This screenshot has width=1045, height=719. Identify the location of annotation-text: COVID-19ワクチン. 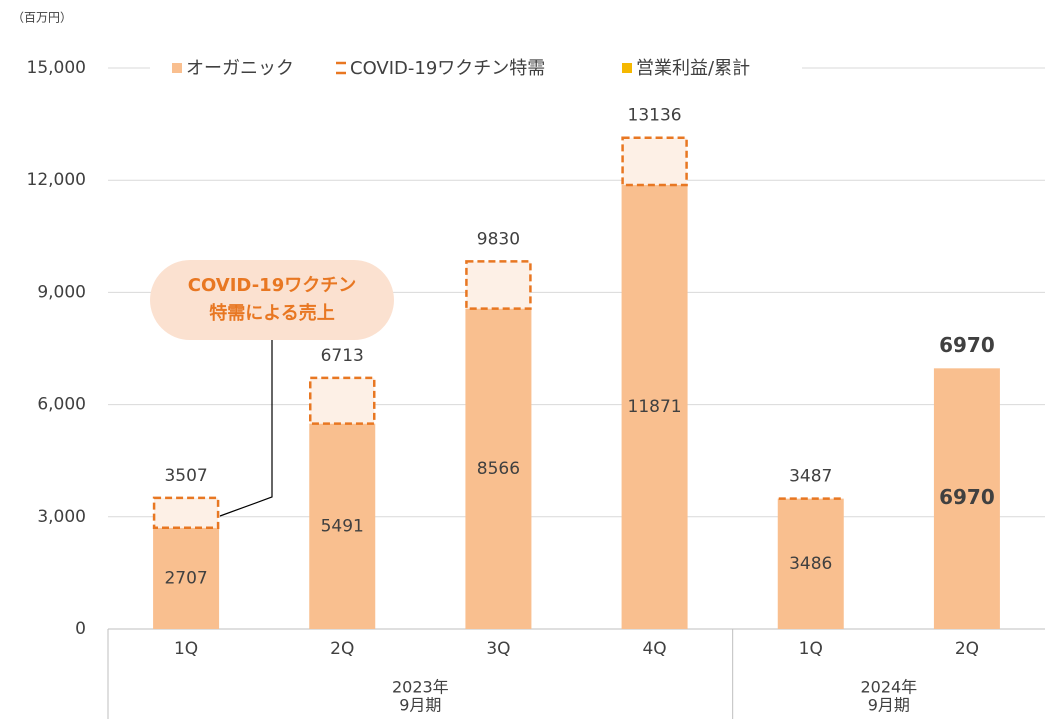
(272, 285).